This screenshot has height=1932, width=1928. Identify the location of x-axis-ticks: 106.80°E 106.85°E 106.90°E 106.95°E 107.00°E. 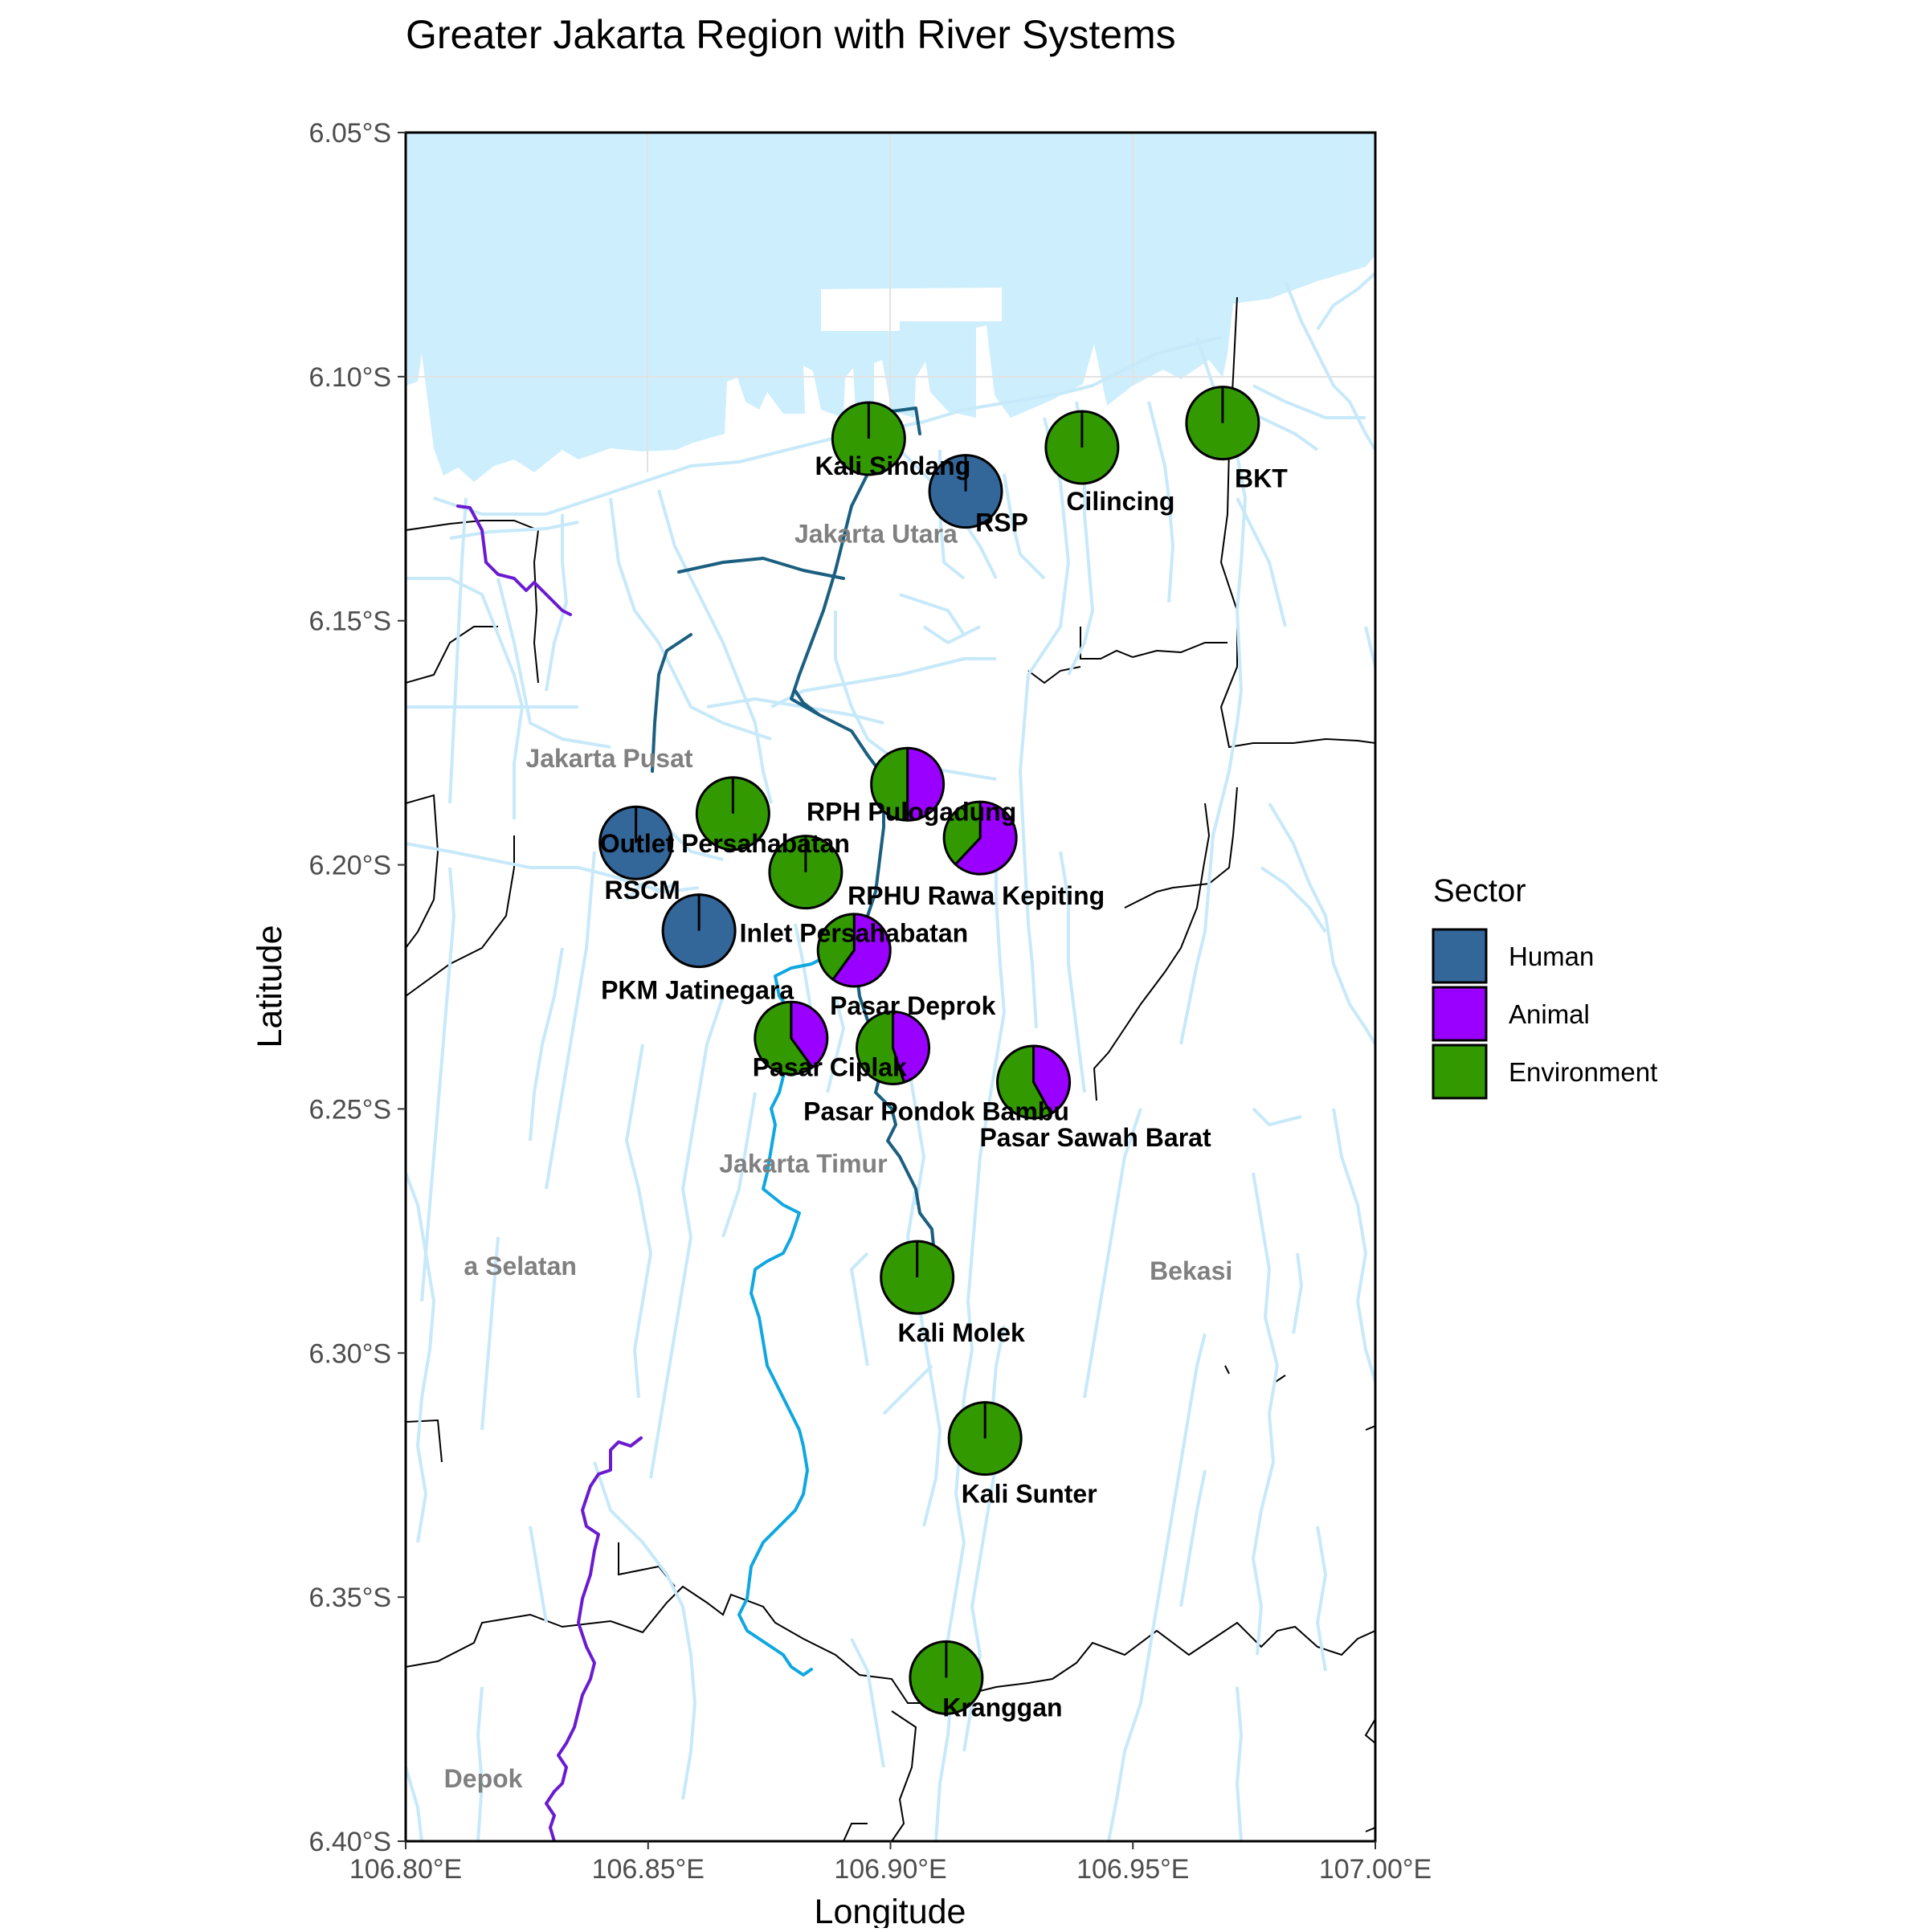
(891, 1863).